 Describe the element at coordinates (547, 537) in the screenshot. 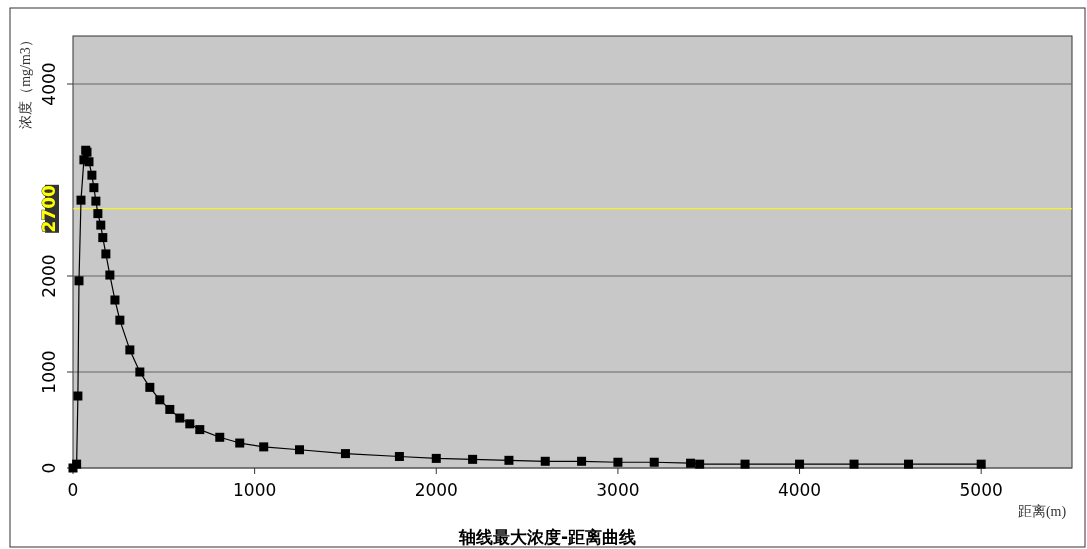

I see `text: 轴线最大浓度-距离曲线` at that location.